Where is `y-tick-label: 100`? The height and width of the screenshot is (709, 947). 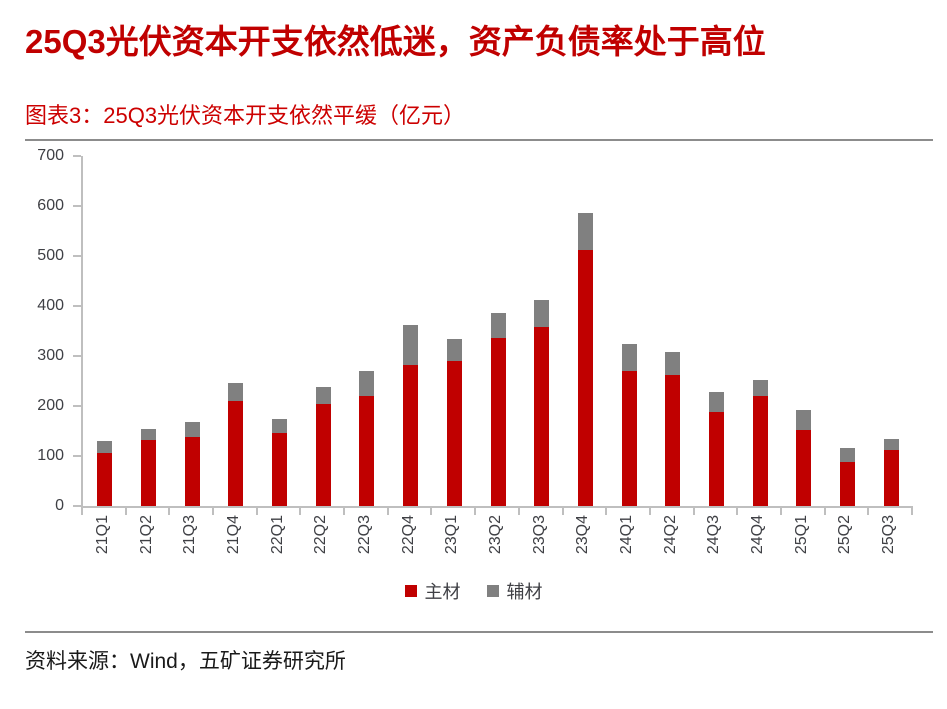
y-tick-label: 100 is located at coordinates (50, 455).